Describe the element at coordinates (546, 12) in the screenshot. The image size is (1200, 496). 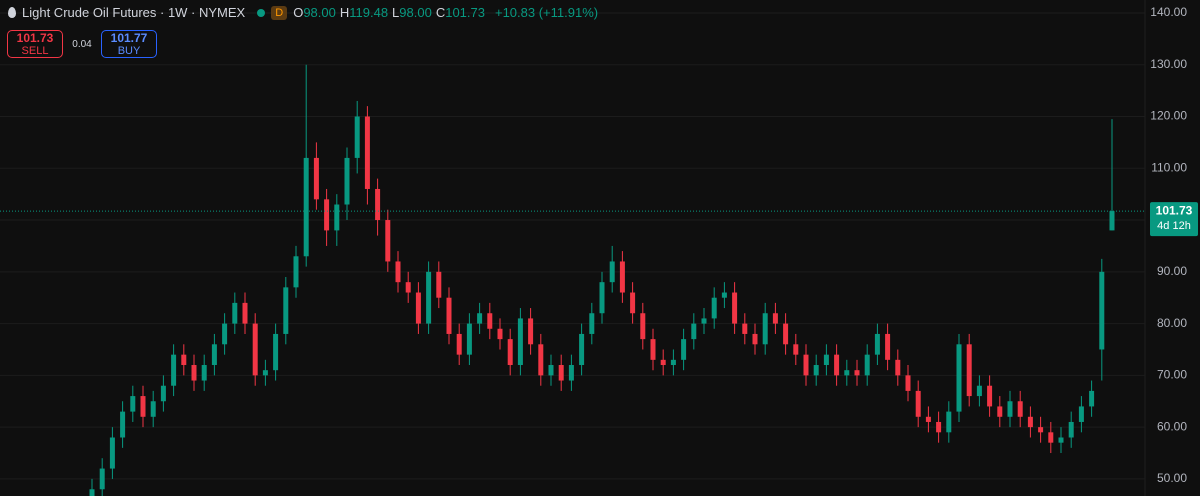
I see `change: +10.83 (+11.91%)` at that location.